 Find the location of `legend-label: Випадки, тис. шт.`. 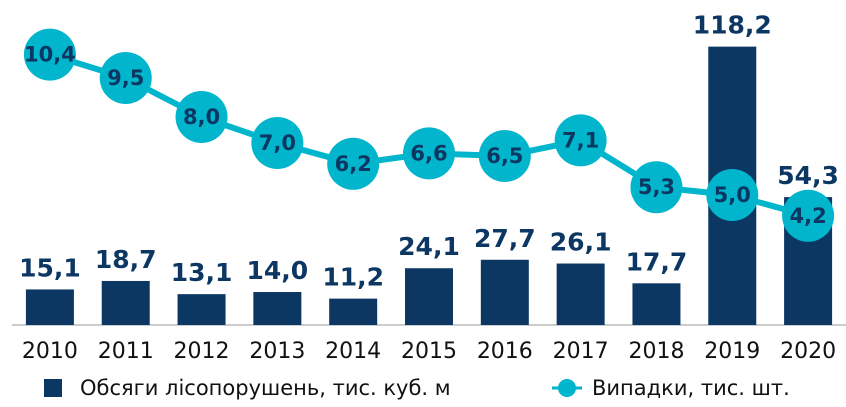

legend-label: Випадки, тис. шт. is located at coordinates (691, 388).